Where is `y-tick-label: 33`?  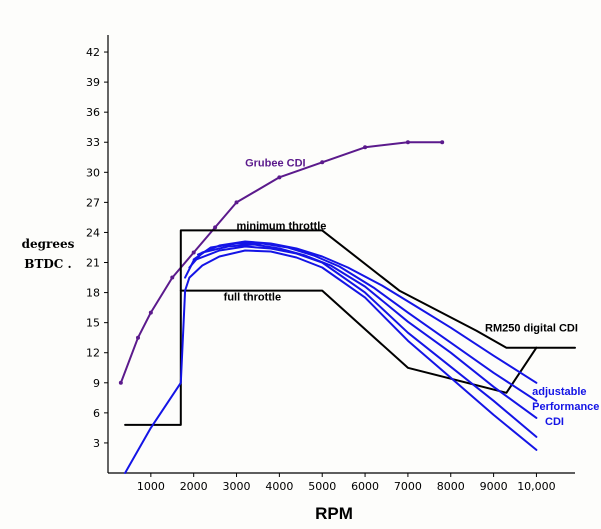 y-tick-label: 33 is located at coordinates (93, 142).